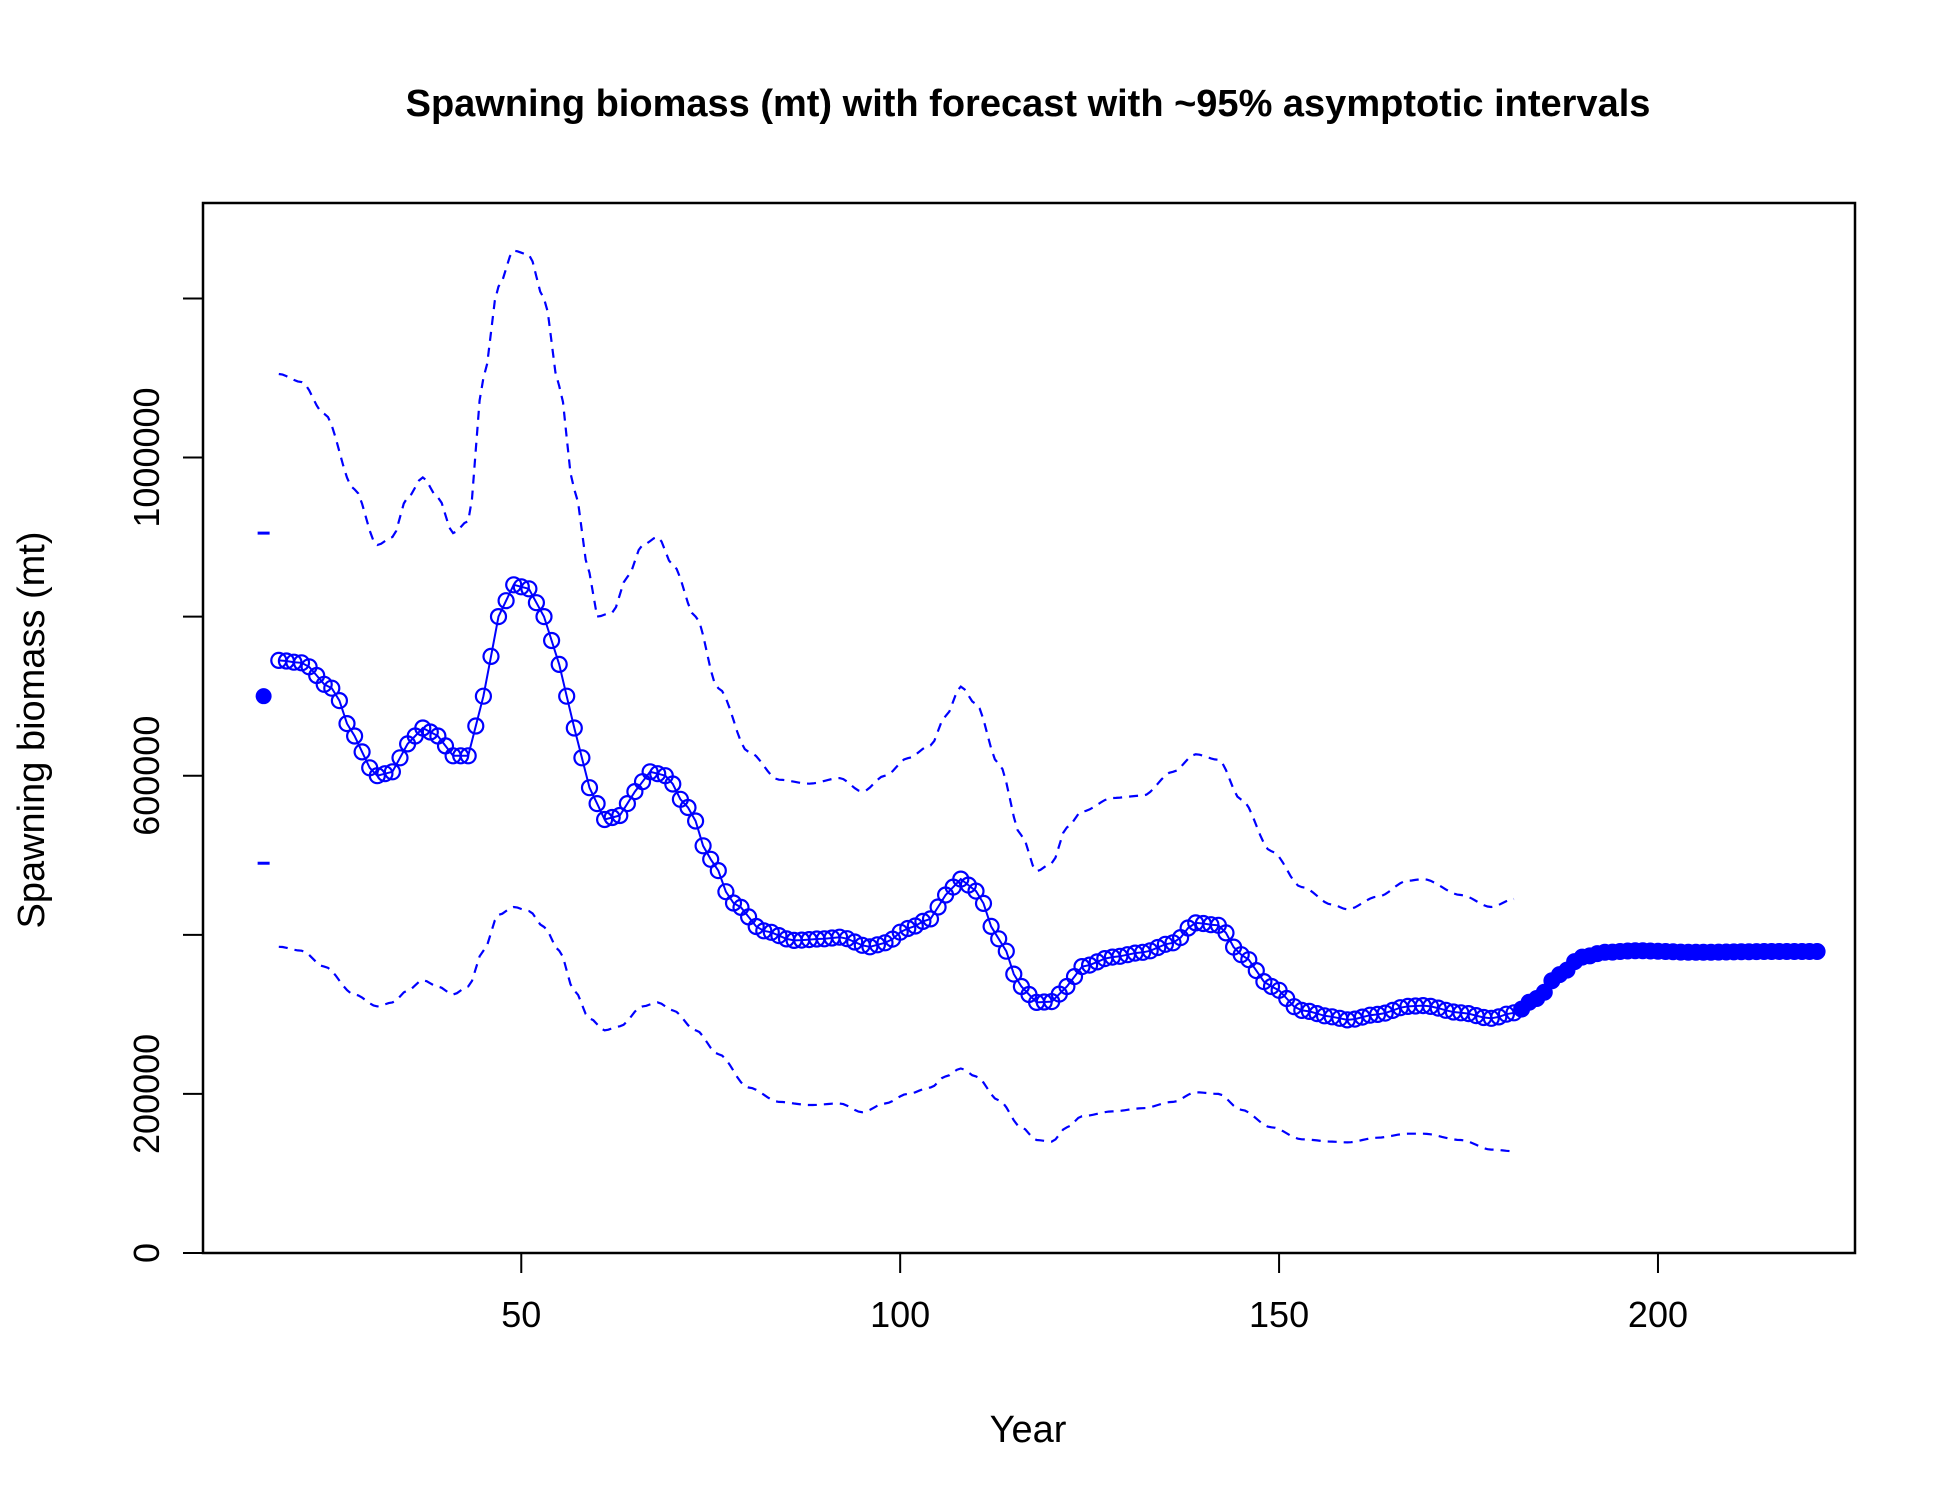 The width and height of the screenshot is (1950, 1500). What do you see at coordinates (1279, 1314) in the screenshot?
I see `x-tick-label: 150` at bounding box center [1279, 1314].